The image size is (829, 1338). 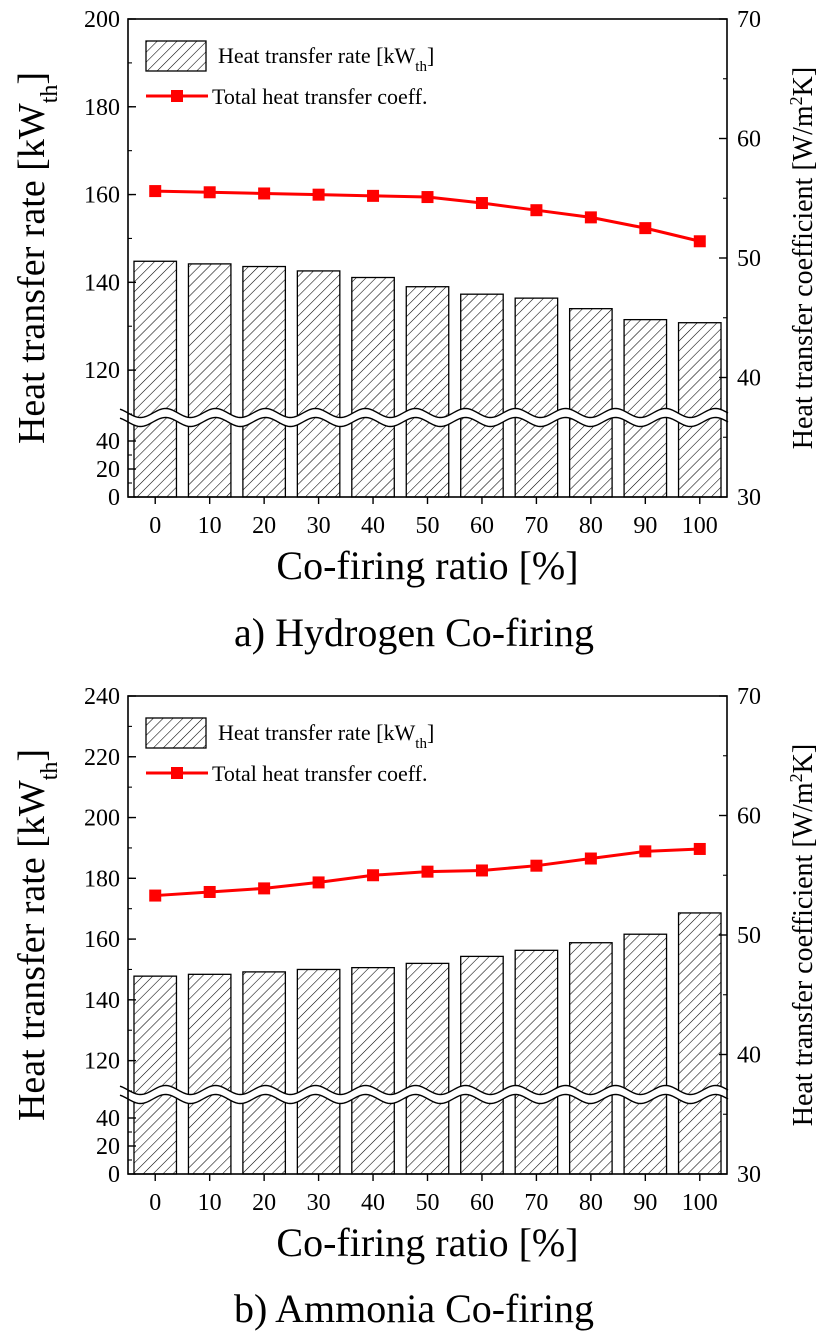 I want to click on x-tick-label: 80, so click(x=591, y=526).